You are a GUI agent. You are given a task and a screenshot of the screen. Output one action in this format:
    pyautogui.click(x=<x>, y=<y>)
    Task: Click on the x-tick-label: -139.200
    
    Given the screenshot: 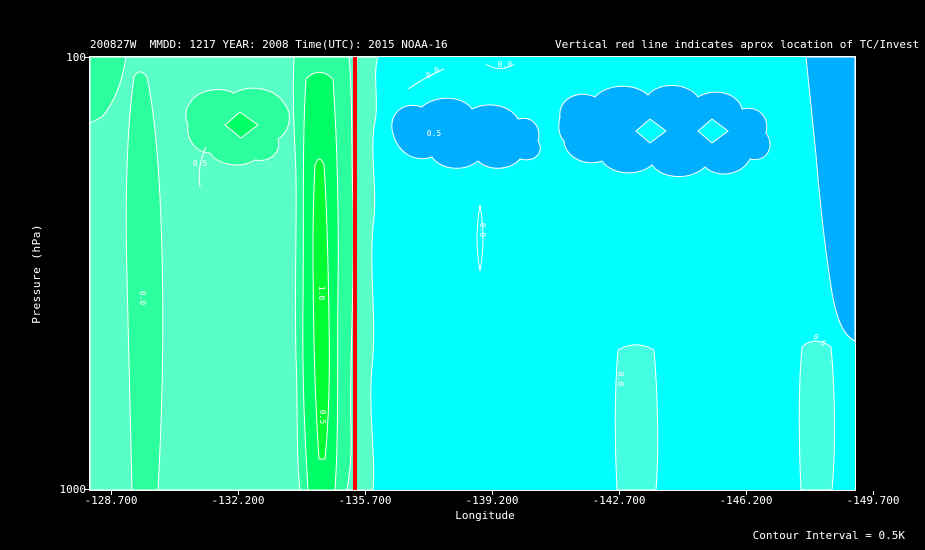 What is the action you would take?
    pyautogui.click(x=492, y=500)
    